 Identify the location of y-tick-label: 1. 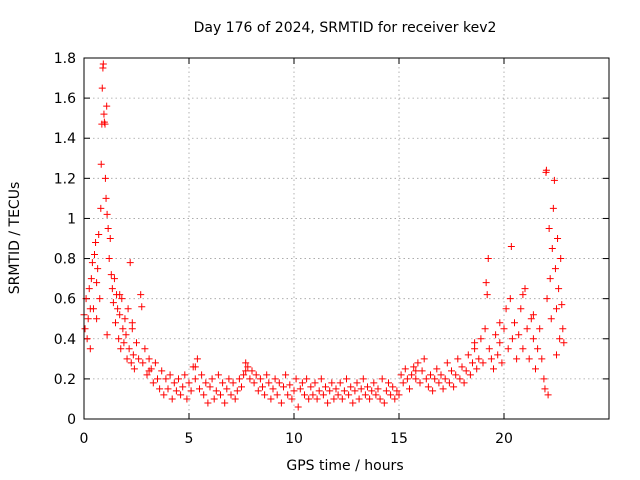
(71, 219).